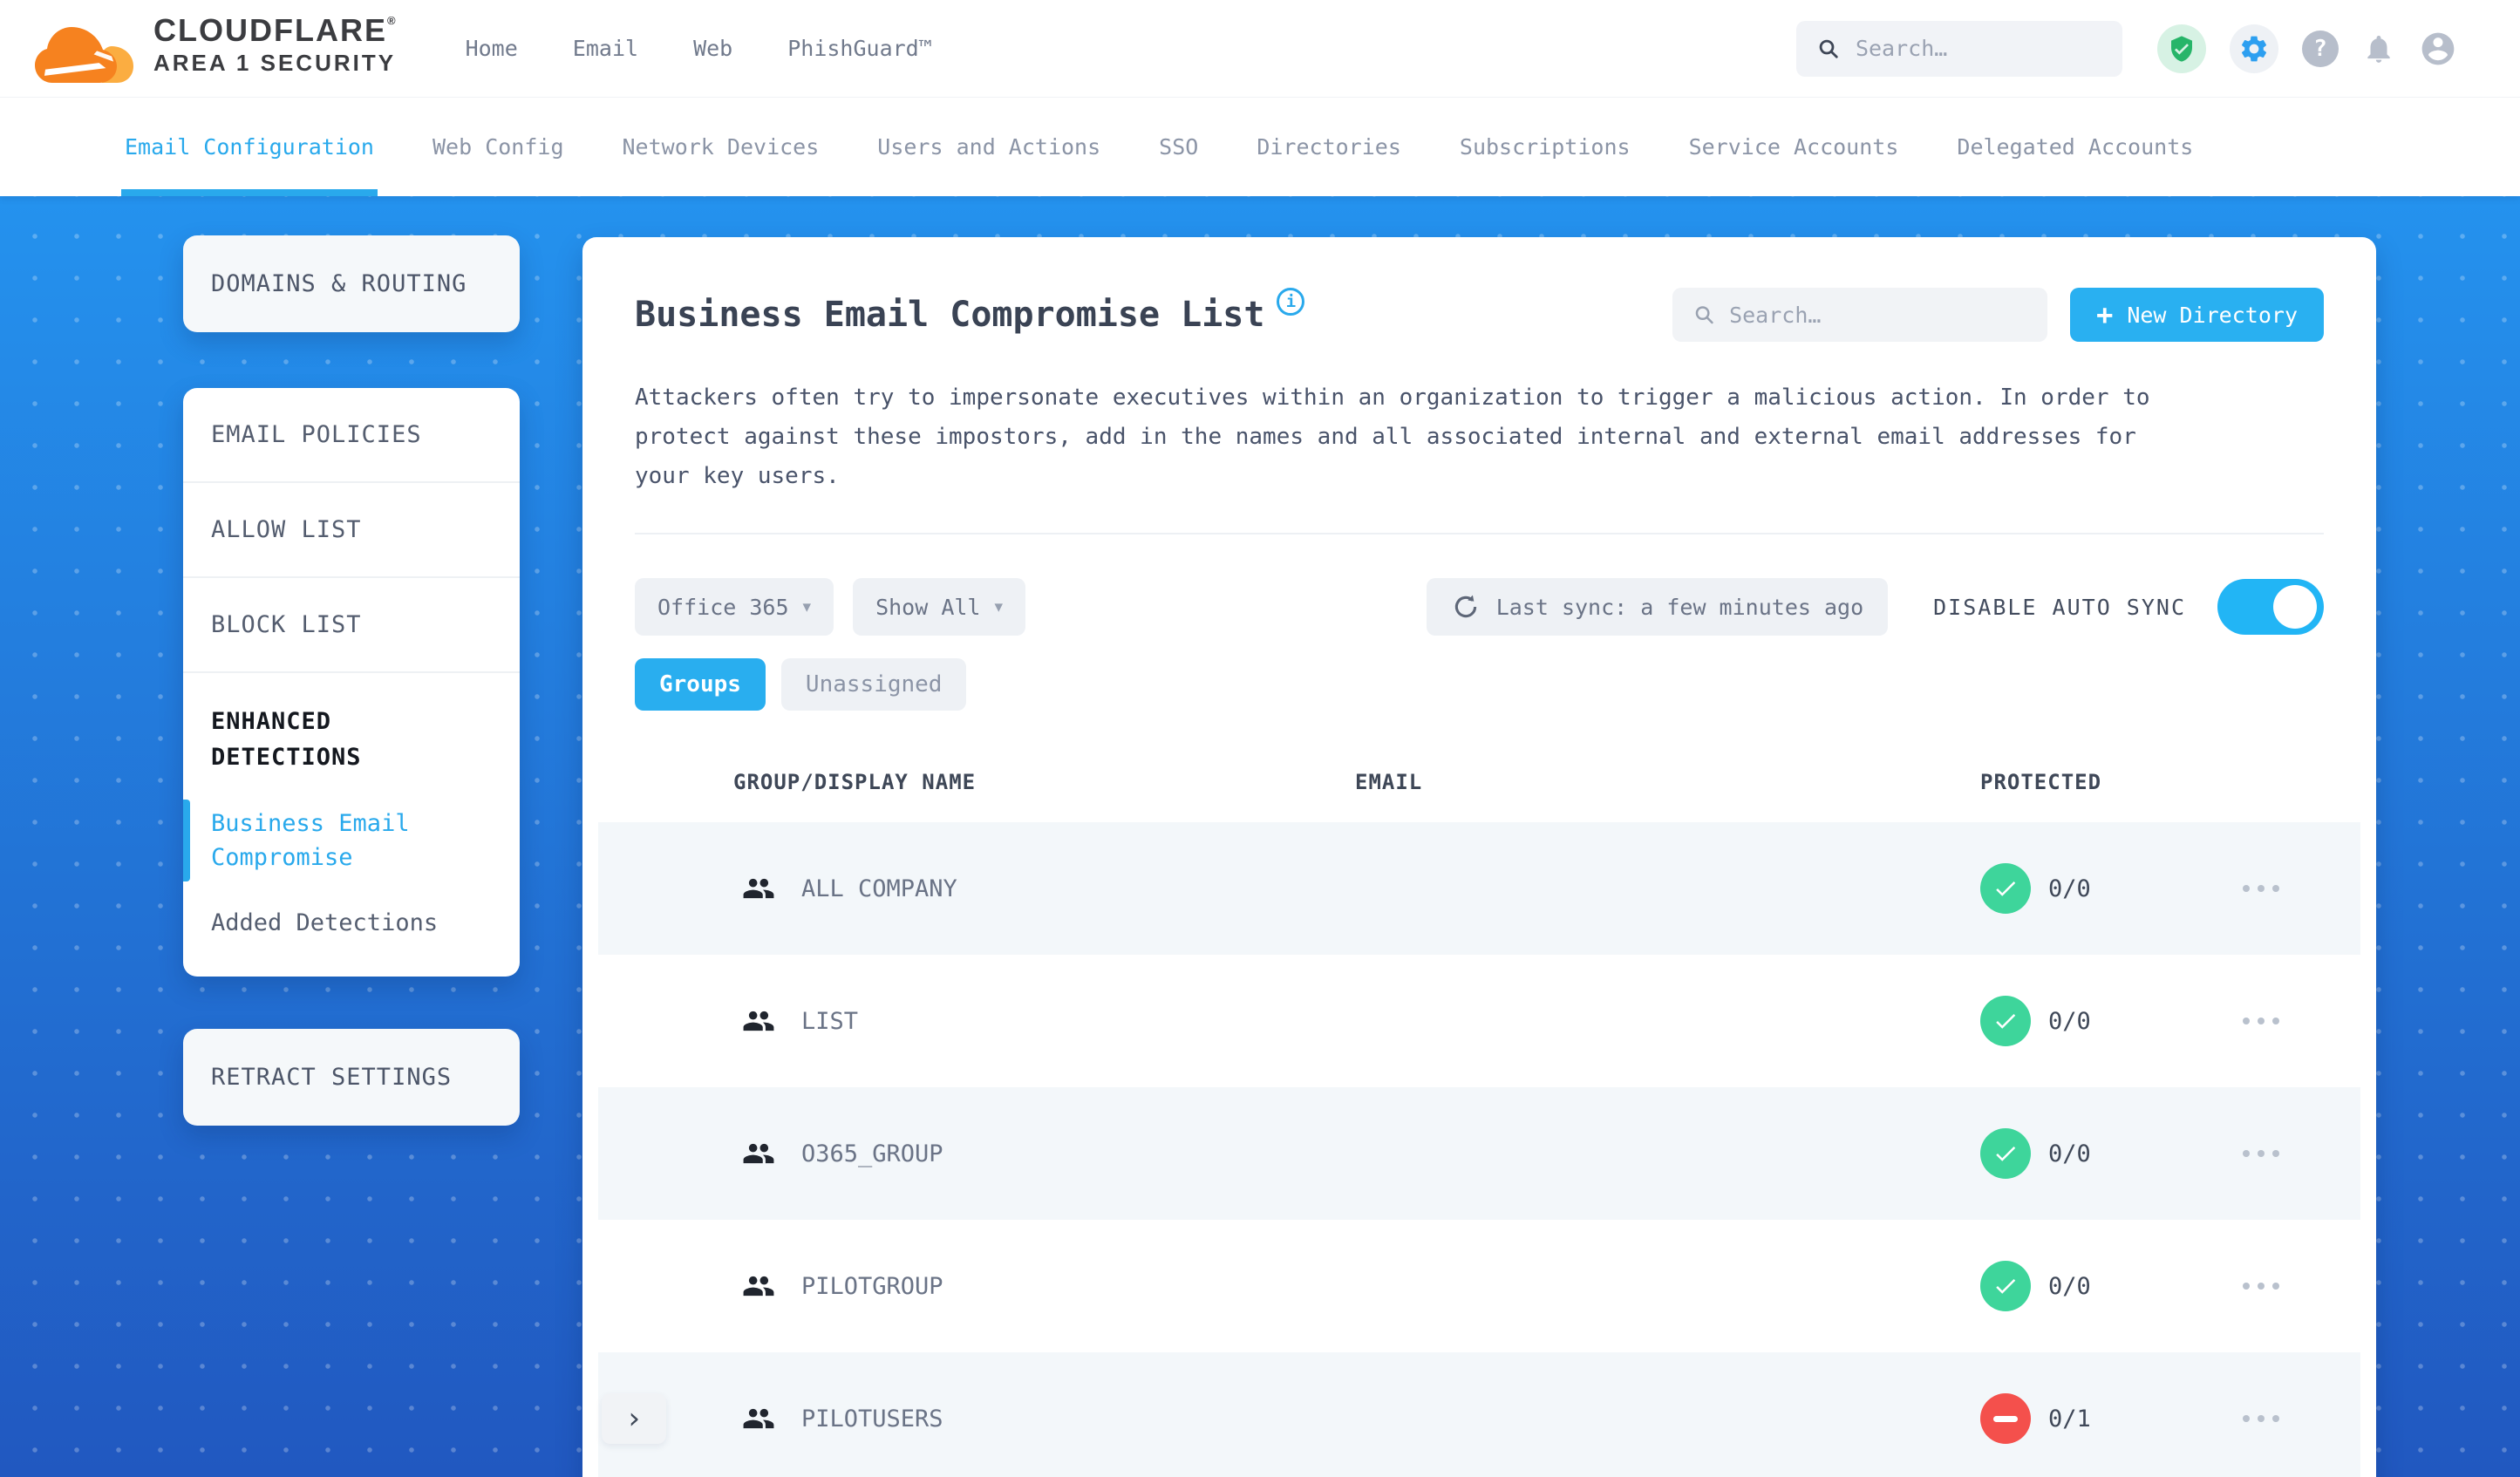 This screenshot has width=2520, height=1477. I want to click on table-row: O365_GROUP 0/0, so click(1479, 1153).